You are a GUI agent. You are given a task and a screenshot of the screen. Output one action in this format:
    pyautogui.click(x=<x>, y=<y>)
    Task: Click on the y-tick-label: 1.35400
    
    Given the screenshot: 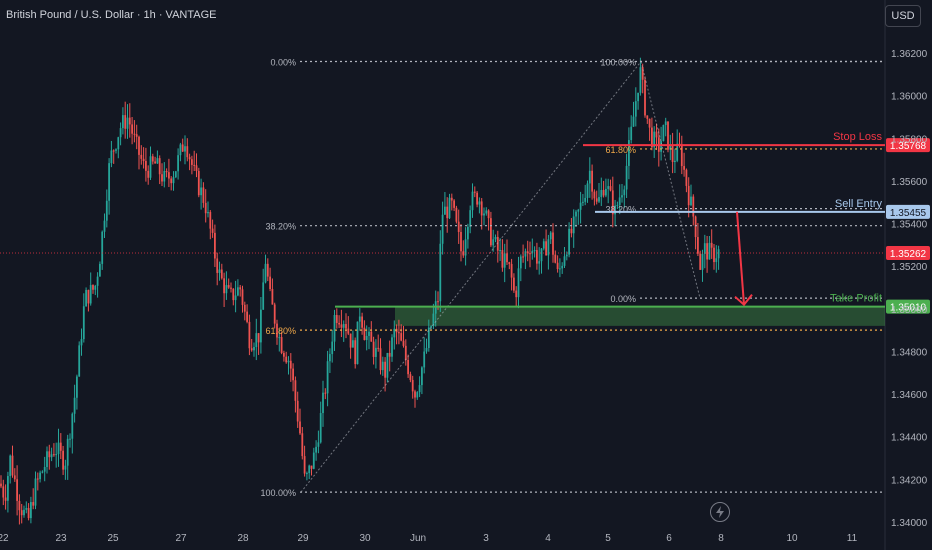 What is the action you would take?
    pyautogui.click(x=909, y=225)
    